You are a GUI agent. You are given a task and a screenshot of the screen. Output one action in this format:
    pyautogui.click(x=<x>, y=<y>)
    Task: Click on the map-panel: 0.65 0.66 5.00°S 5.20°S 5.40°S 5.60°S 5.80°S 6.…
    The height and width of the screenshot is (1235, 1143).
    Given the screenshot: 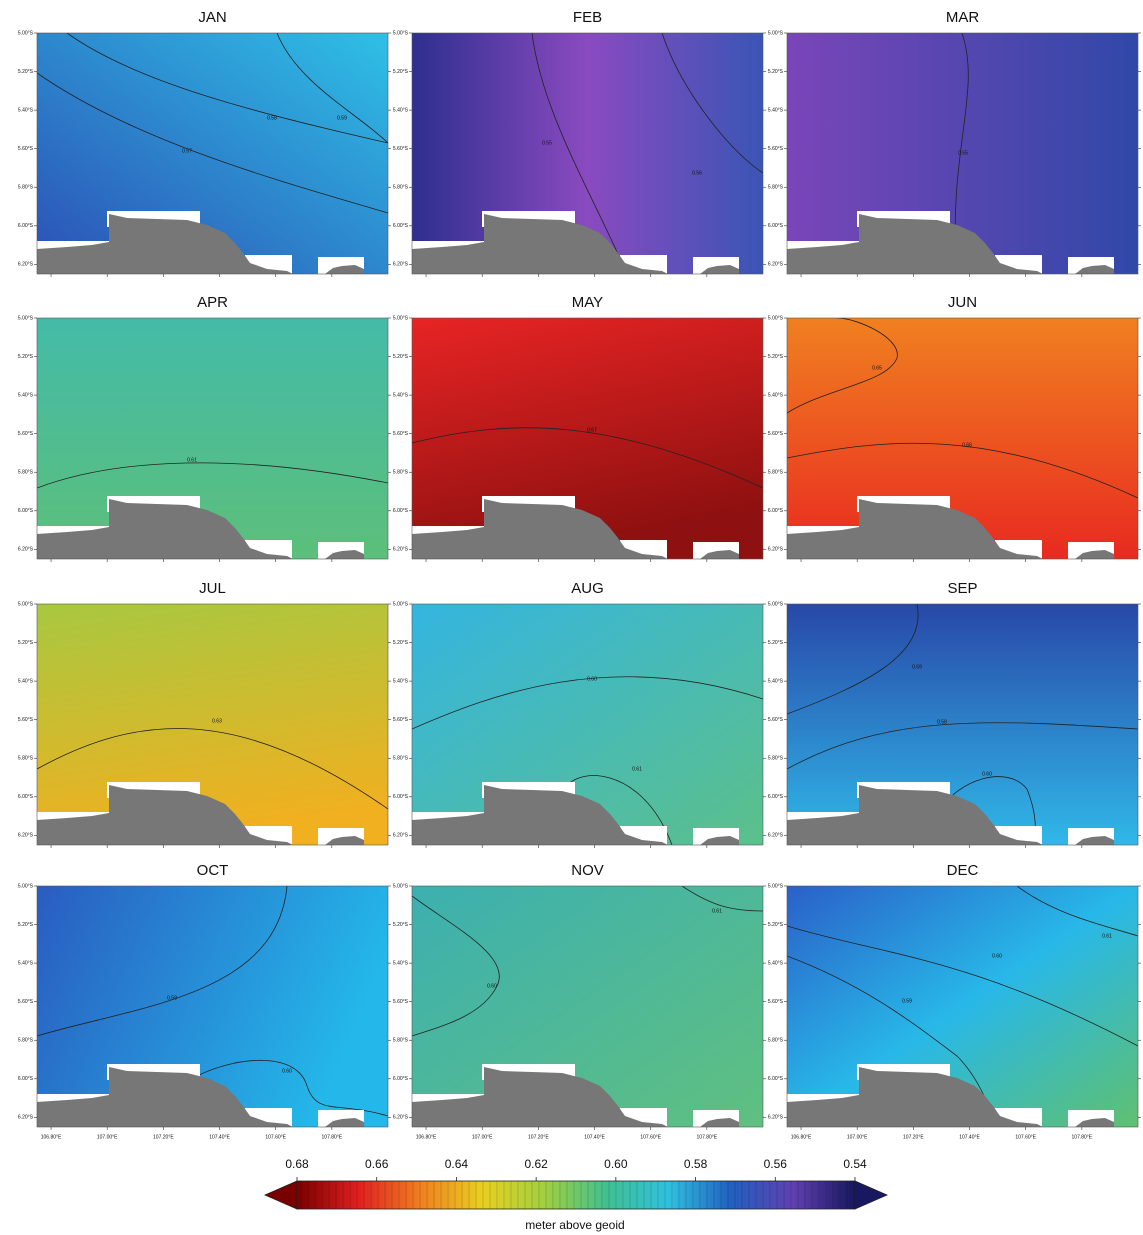 What is the action you would take?
    pyautogui.click(x=954, y=438)
    